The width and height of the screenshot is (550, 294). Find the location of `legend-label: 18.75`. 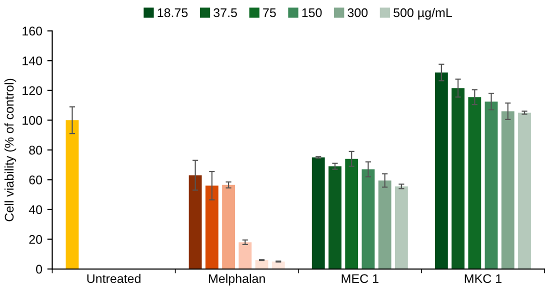

legend-label: 18.75 is located at coordinates (173, 13).